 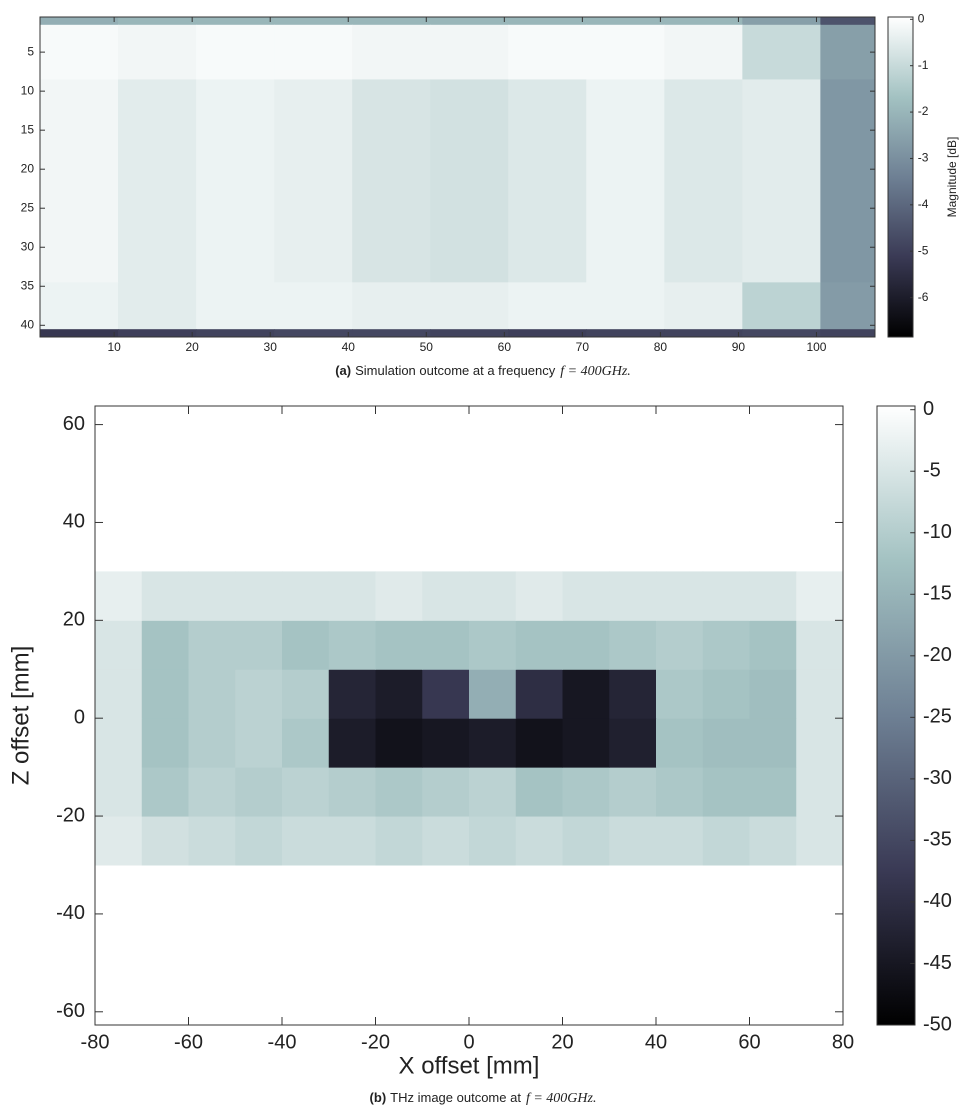 I want to click on y-tick-label: 40, so click(x=28, y=324).